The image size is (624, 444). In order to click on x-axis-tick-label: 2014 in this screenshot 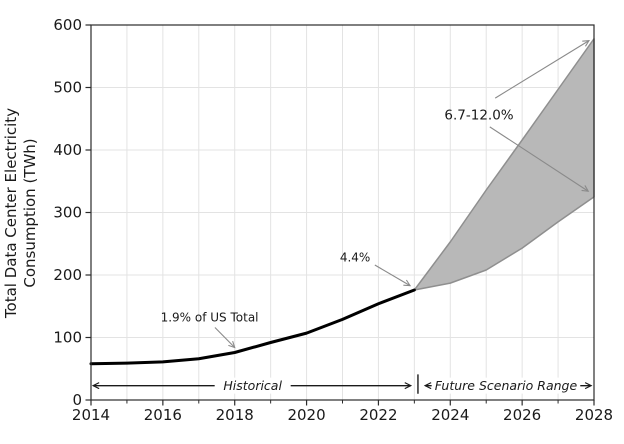, I will do `click(91, 415)`.